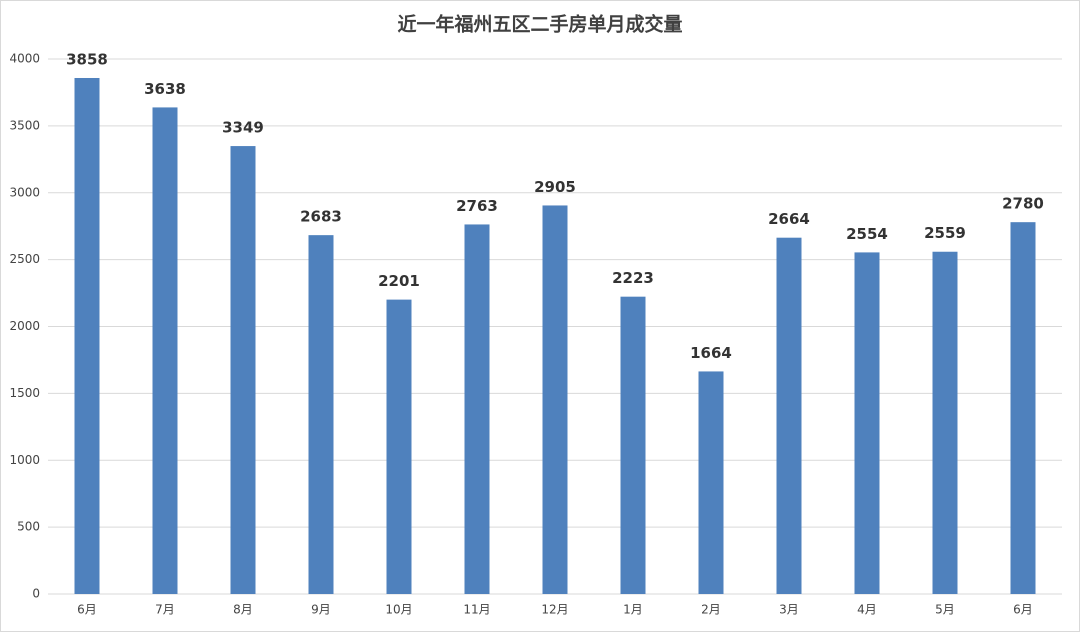  I want to click on chart-title: 近一年福州五区二手房单月成交量, so click(539, 24).